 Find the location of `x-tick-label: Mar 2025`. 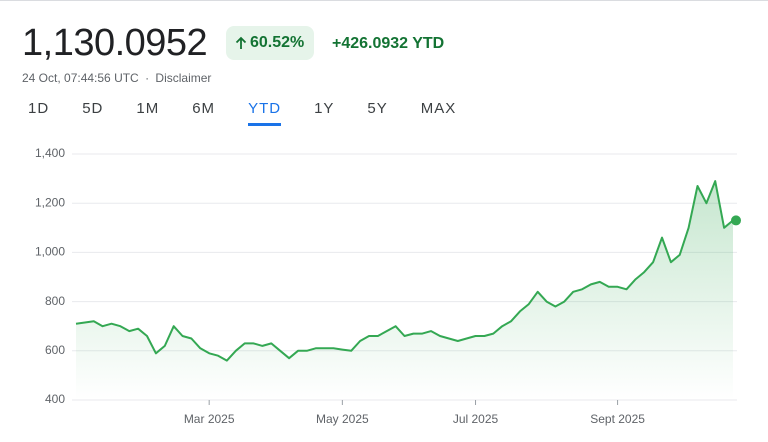

x-tick-label: Mar 2025 is located at coordinates (209, 419).